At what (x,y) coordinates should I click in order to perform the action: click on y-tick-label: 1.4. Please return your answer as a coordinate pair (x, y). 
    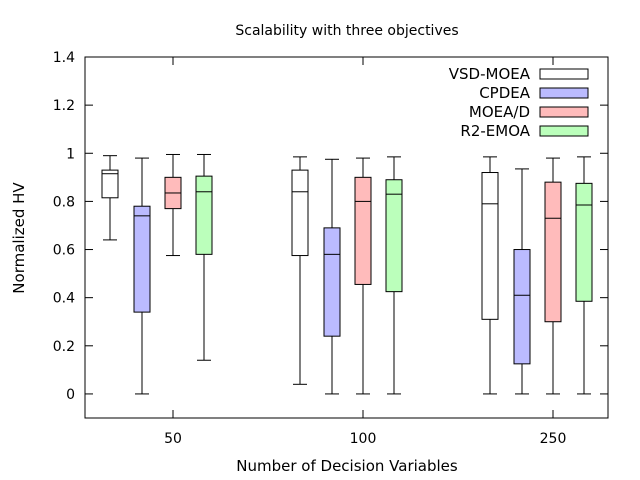
    Looking at the image, I should click on (64, 58).